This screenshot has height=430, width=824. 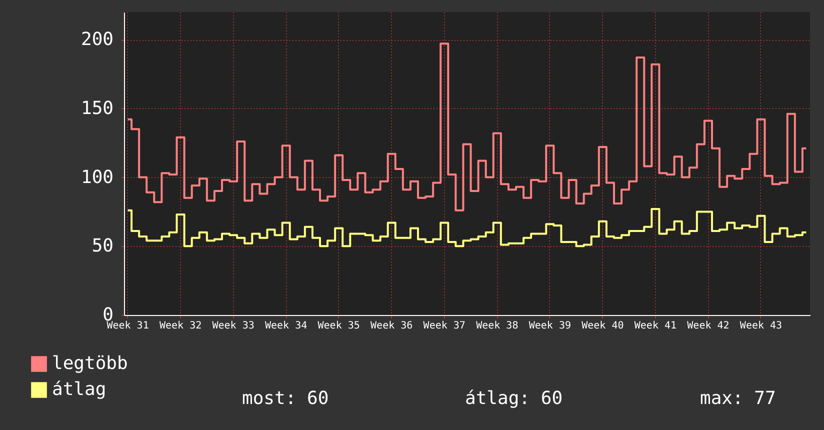 I want to click on x-tick-label: Week 42, so click(x=708, y=326).